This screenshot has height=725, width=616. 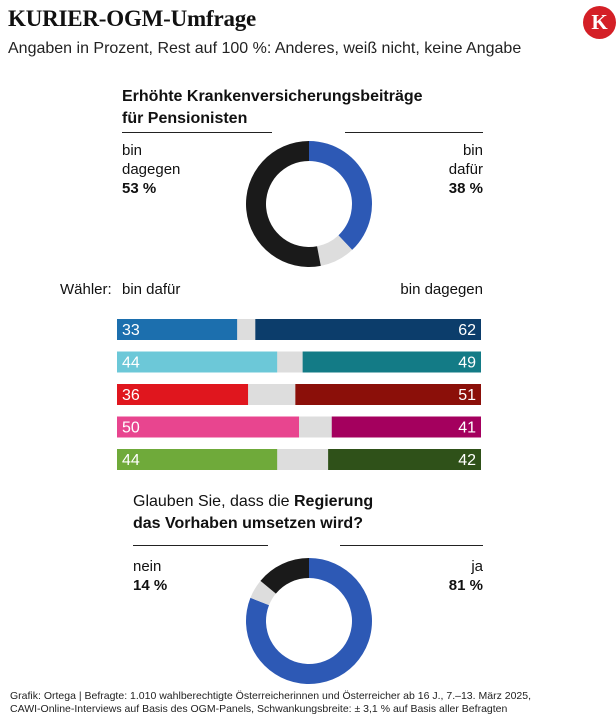 I want to click on q1-left-label-line2: dagegen, so click(x=151, y=169).